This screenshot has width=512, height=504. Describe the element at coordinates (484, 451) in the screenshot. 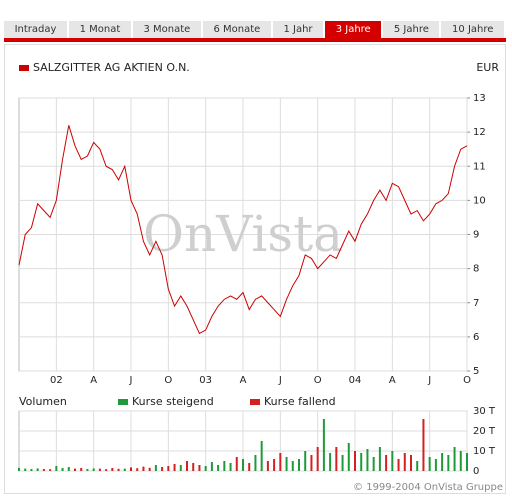

I see `y-tick-label: 10 T` at that location.